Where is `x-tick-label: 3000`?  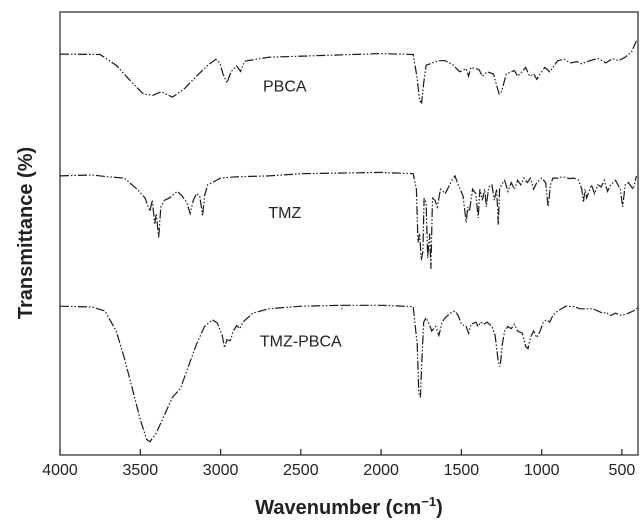 x-tick-label: 3000 is located at coordinates (221, 470).